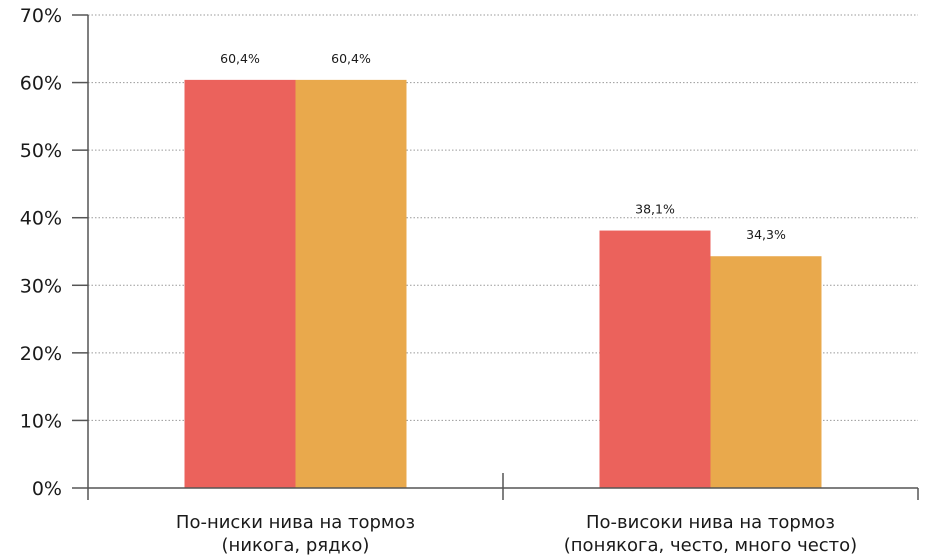  I want to click on y-tick-label: 10%, so click(41, 421).